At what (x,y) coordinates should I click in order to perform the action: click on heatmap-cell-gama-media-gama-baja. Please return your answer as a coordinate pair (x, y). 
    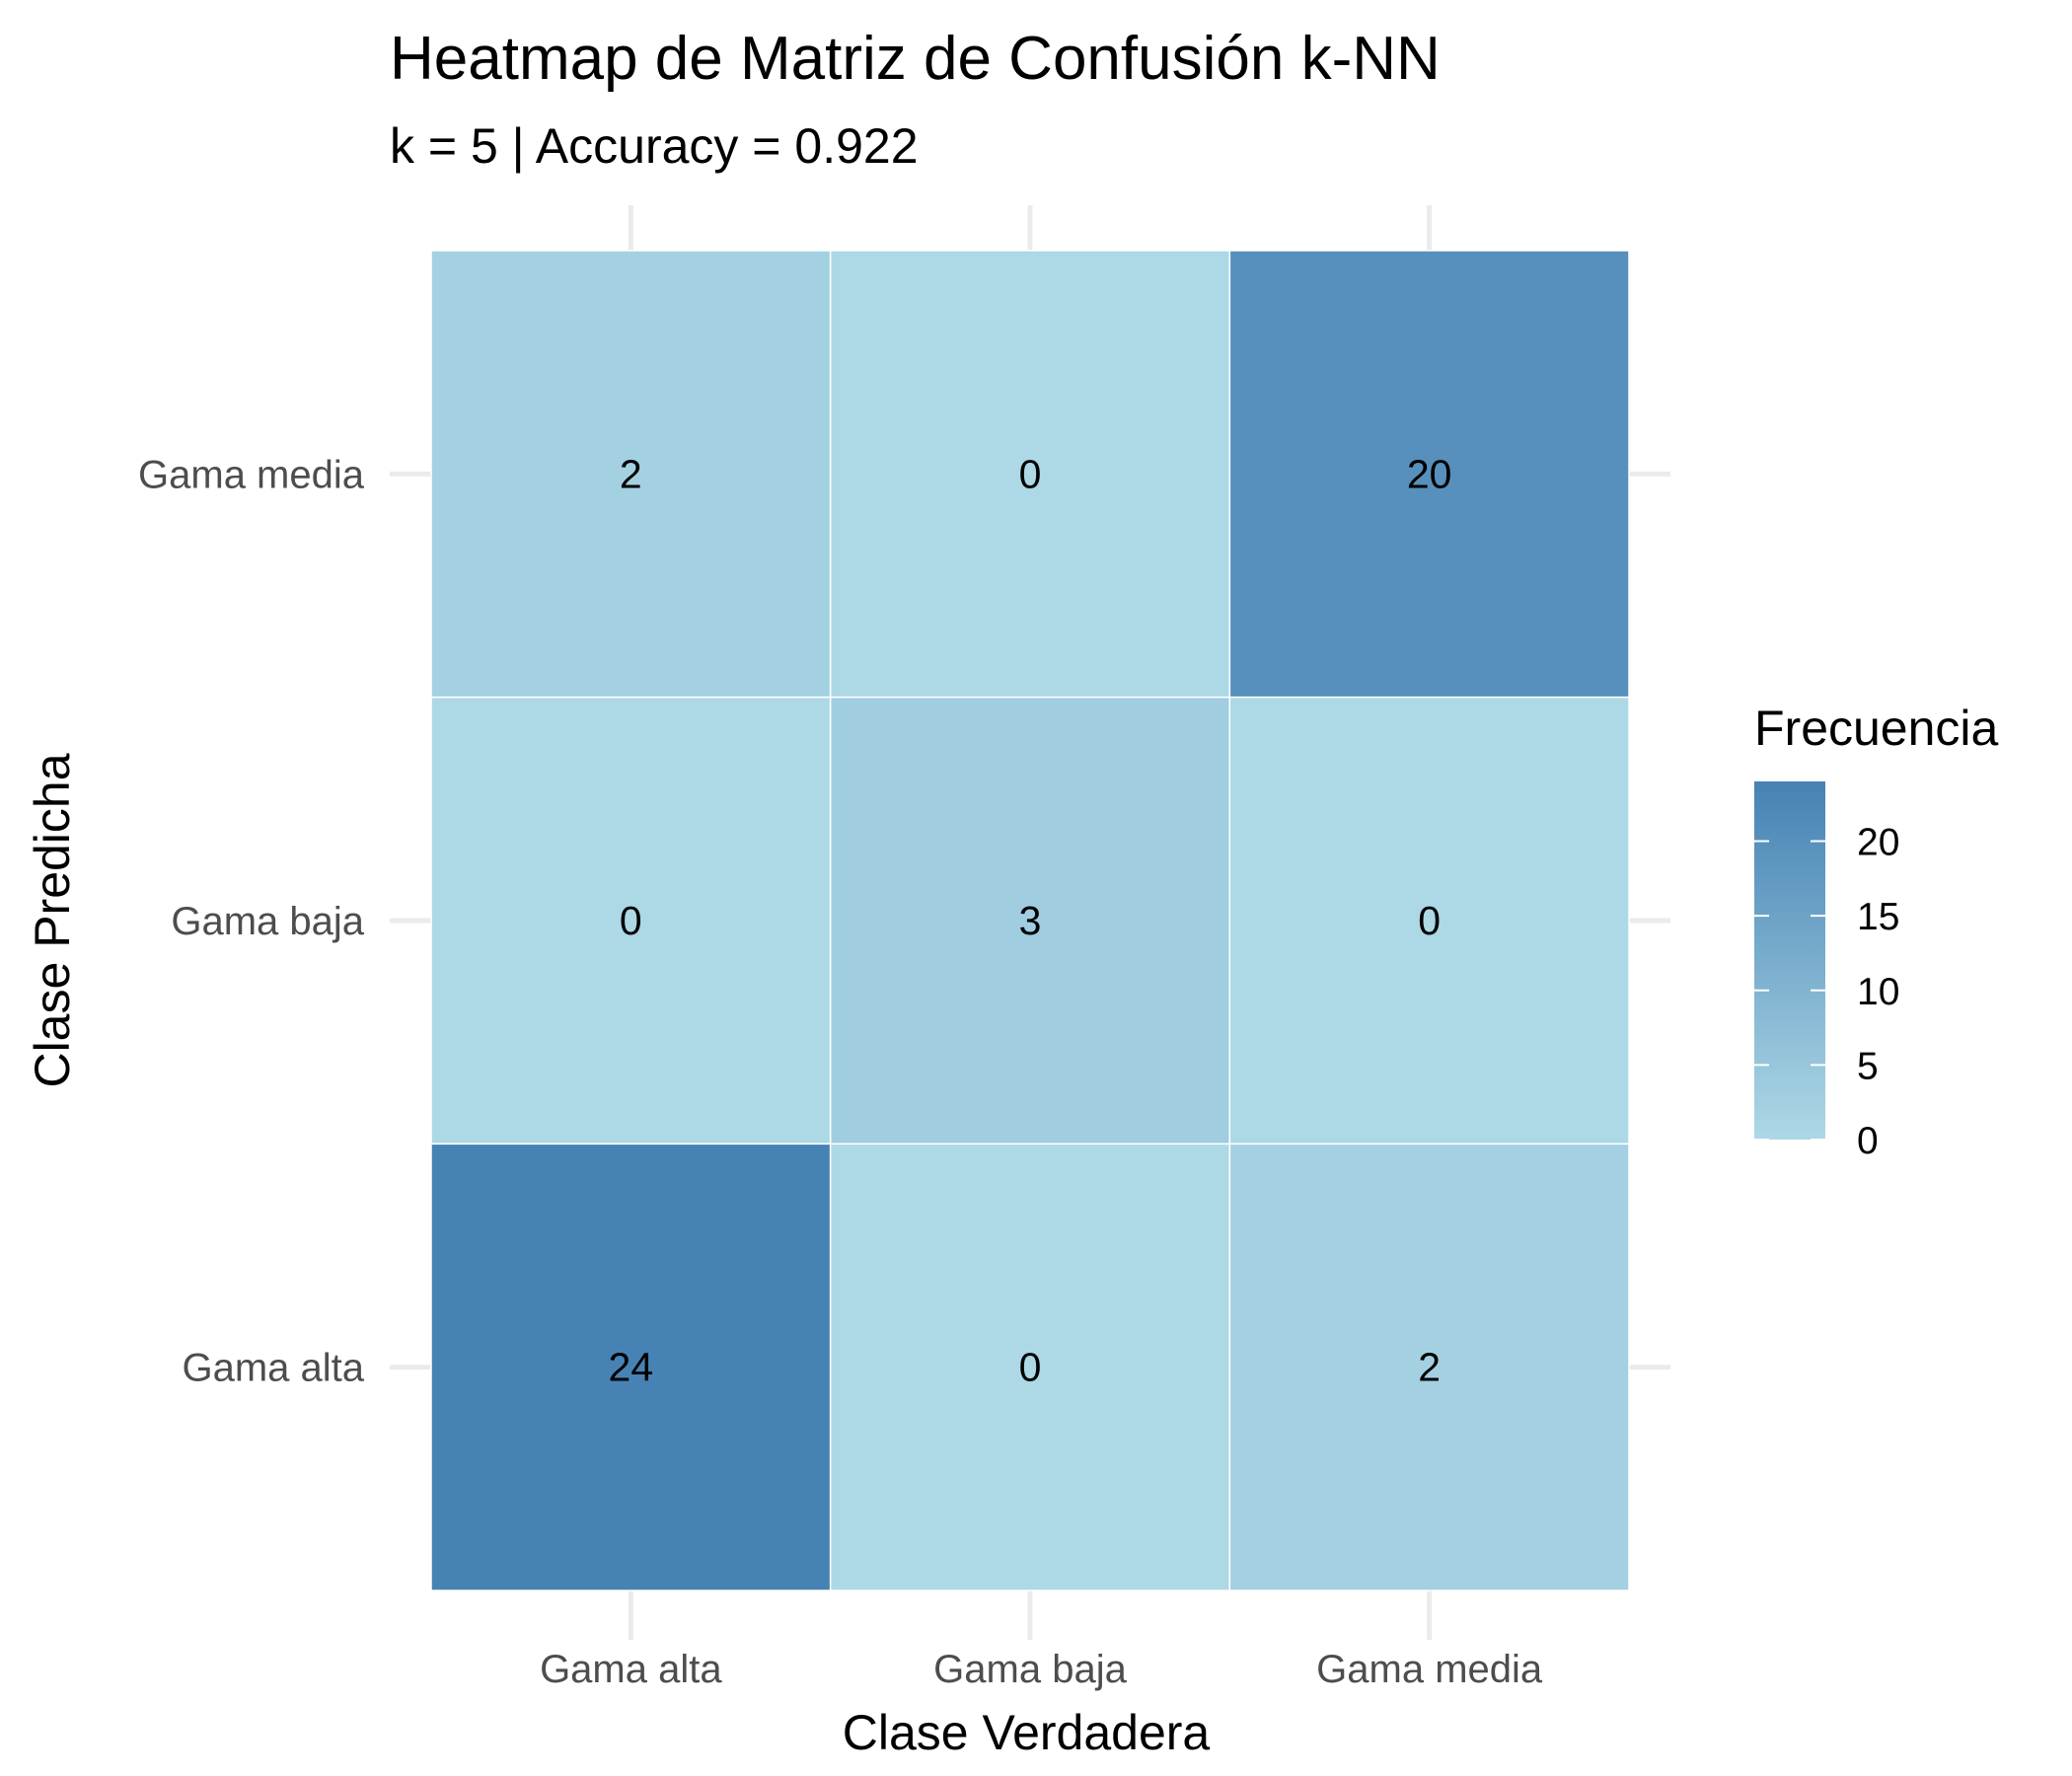
    Looking at the image, I should click on (1429, 921).